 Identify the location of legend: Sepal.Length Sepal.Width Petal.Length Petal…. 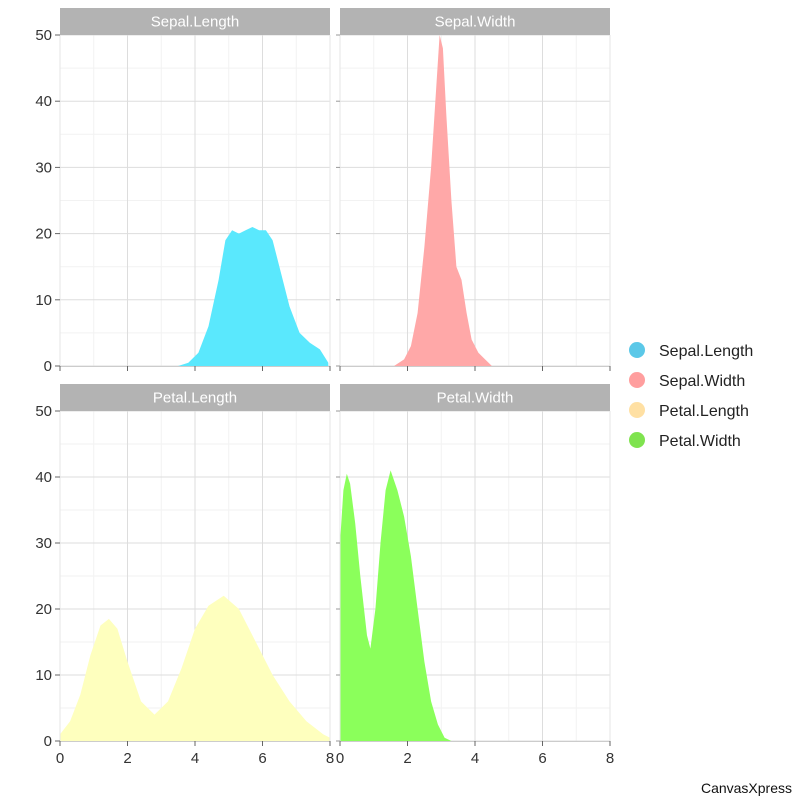
(691, 396).